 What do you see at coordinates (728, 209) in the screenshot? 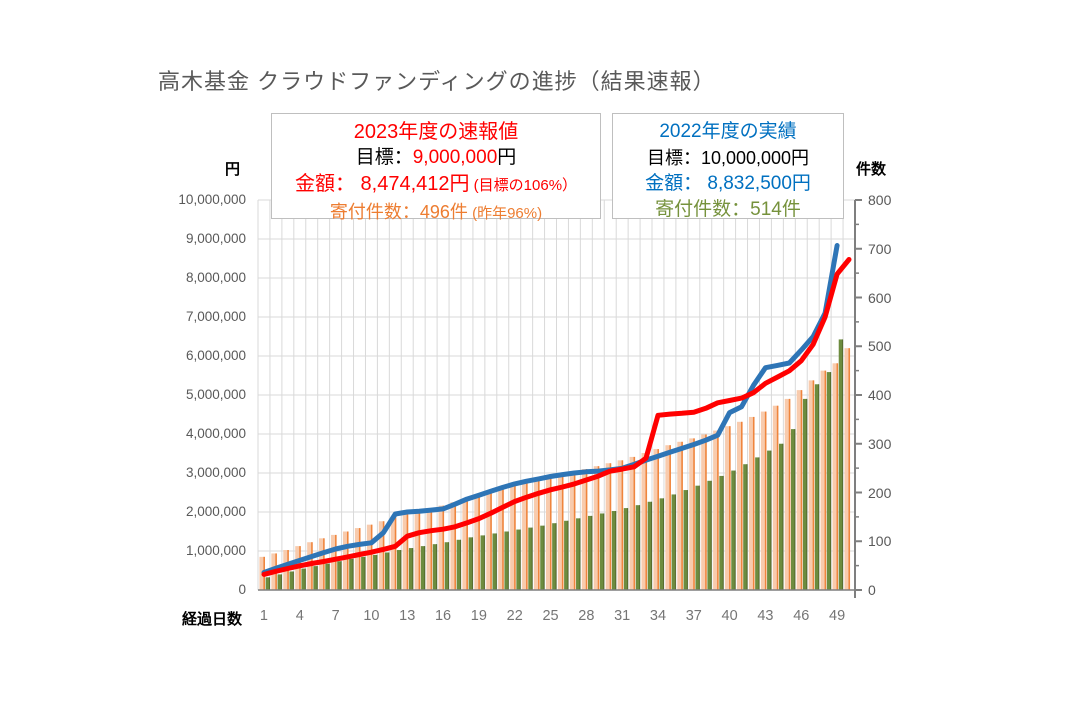
I see `info-box-2022-count: 寄付件数：514件` at bounding box center [728, 209].